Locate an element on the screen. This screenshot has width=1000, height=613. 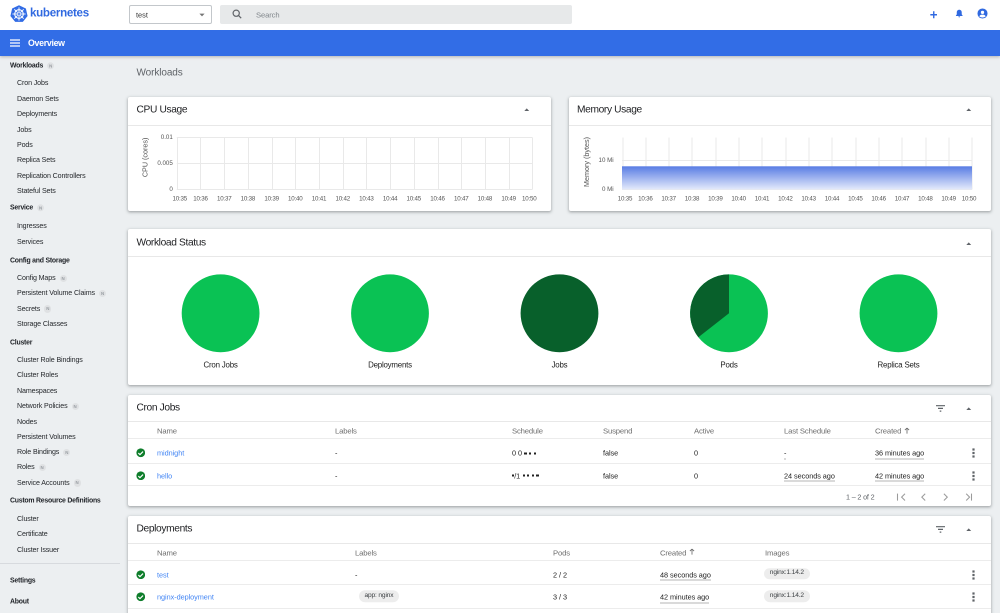
svg-text: Memory (bytes) is located at coordinates (586, 162).